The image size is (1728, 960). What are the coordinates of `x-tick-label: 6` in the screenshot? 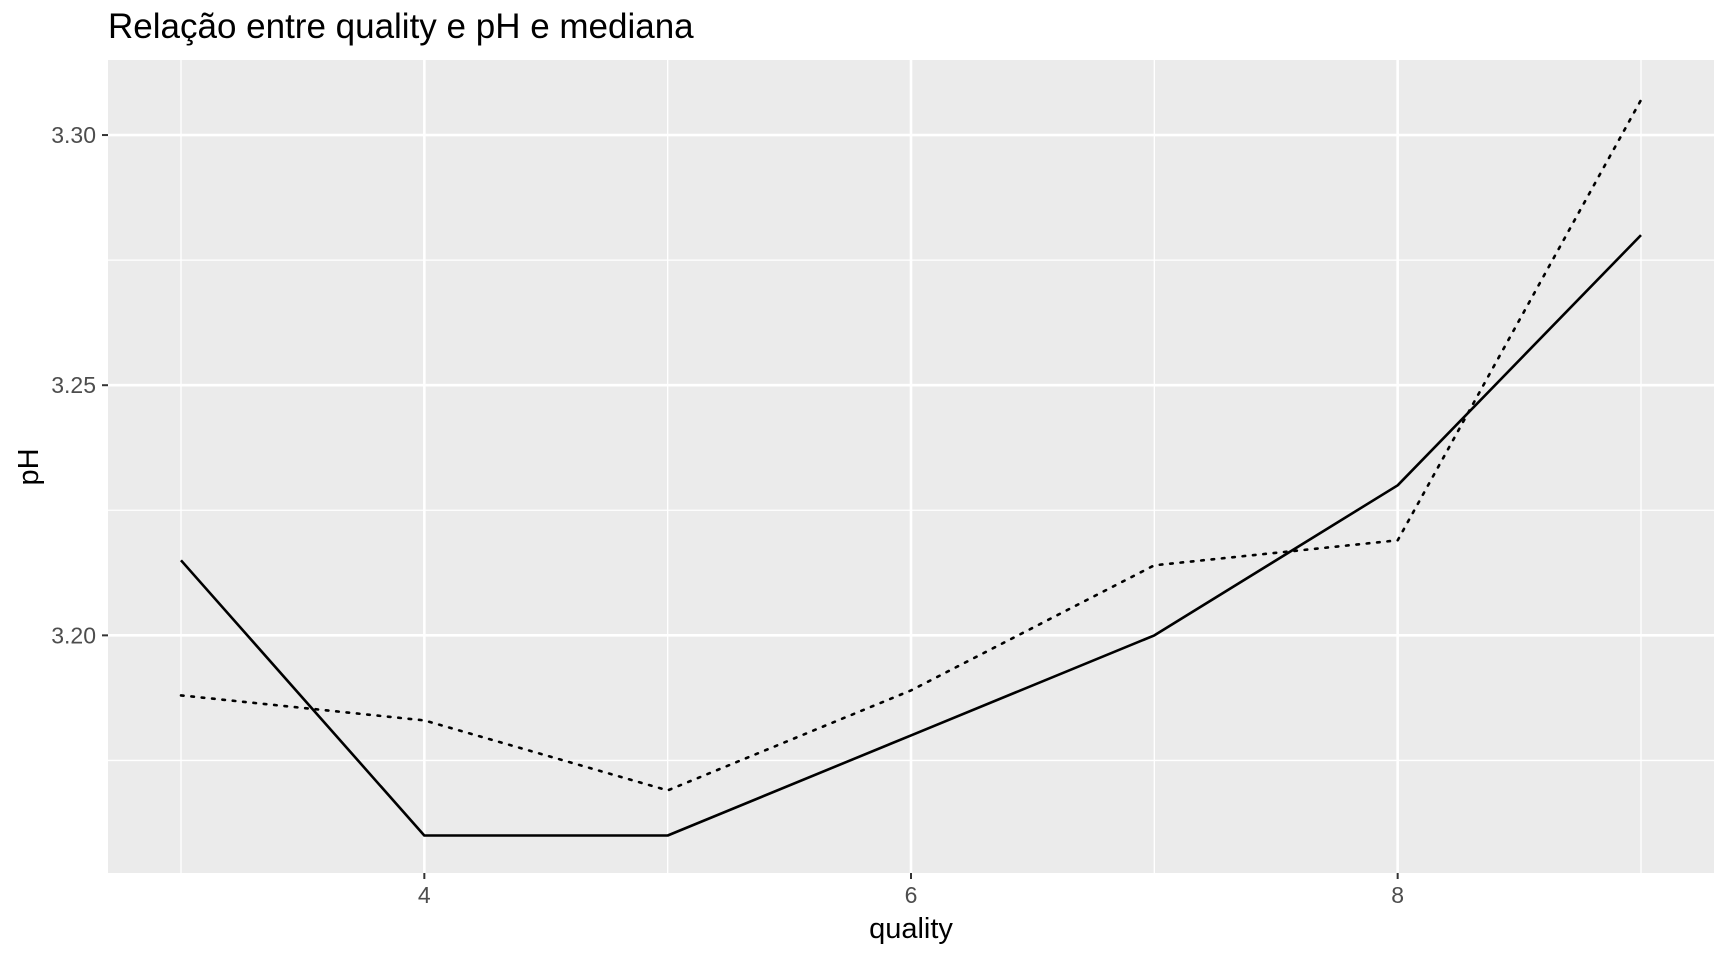 It's located at (911, 895).